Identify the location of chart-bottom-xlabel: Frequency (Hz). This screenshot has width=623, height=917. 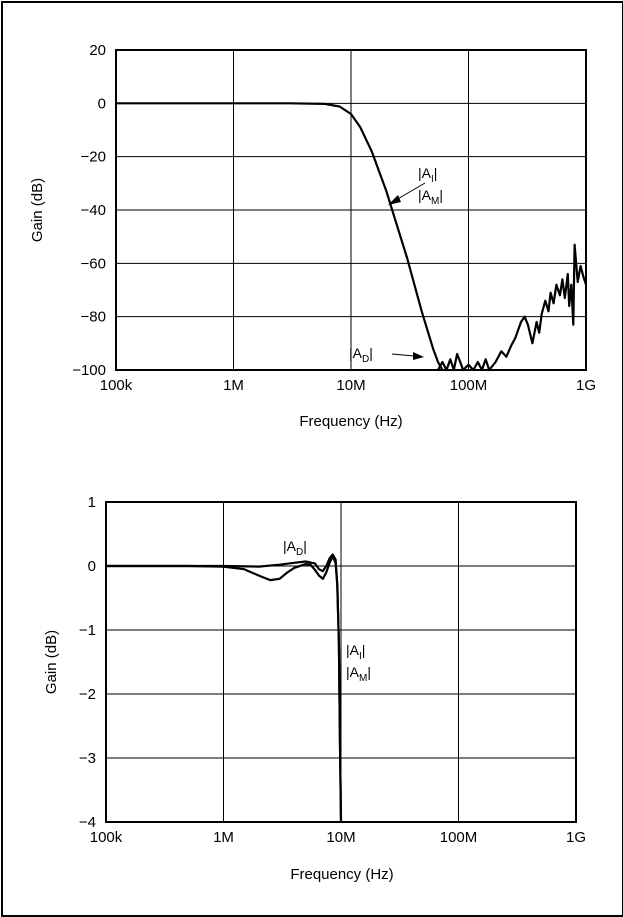
(341, 874).